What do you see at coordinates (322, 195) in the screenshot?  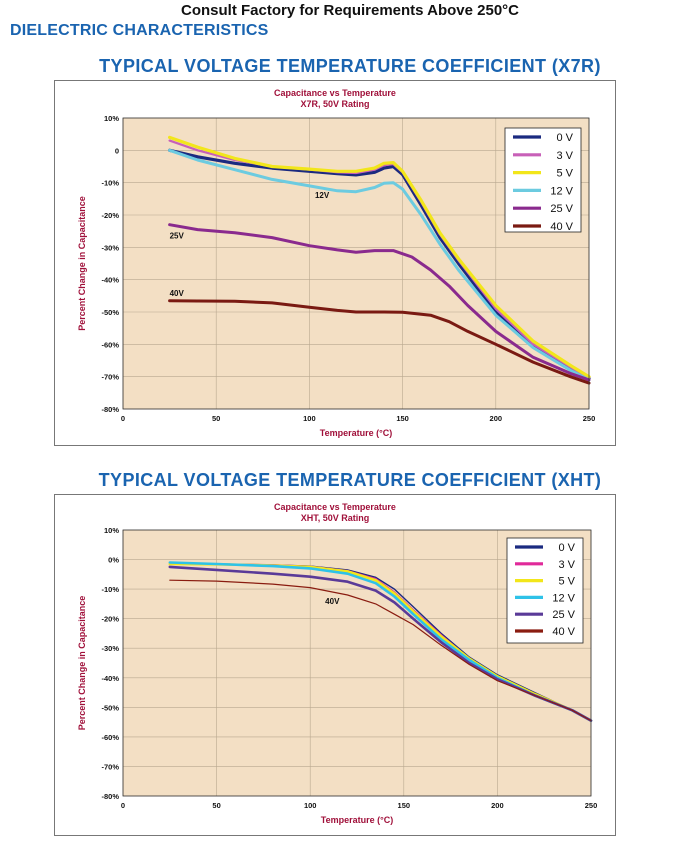 I see `annotation-label: 12V` at bounding box center [322, 195].